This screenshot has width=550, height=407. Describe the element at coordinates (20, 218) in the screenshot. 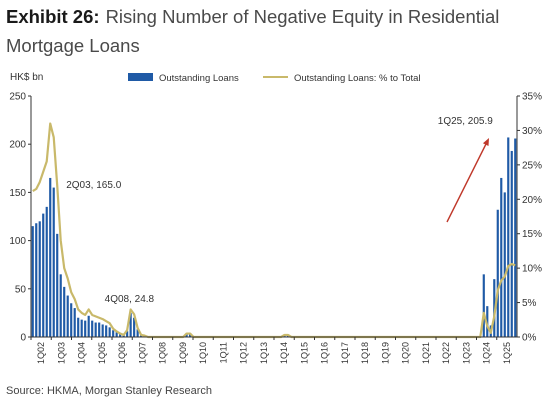

I see `y-axis-left: 0 50 100 150 200 250` at that location.